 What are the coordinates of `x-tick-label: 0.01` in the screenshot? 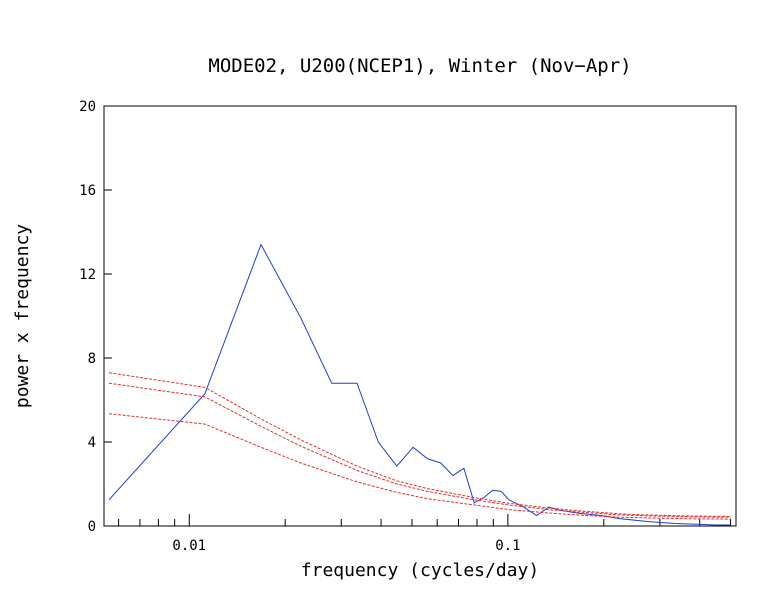 It's located at (189, 546).